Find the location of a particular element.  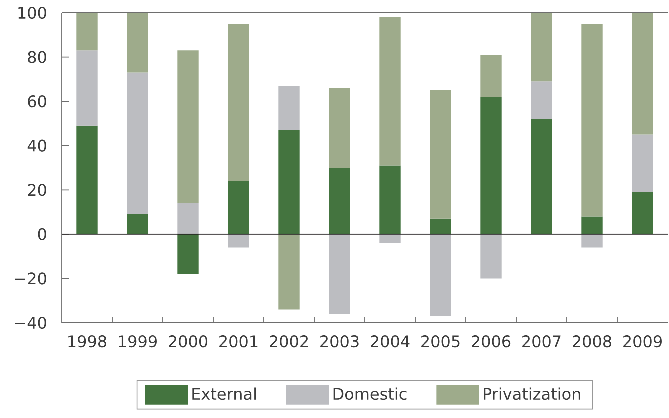

y-tick-label: 80 is located at coordinates (37, 57).